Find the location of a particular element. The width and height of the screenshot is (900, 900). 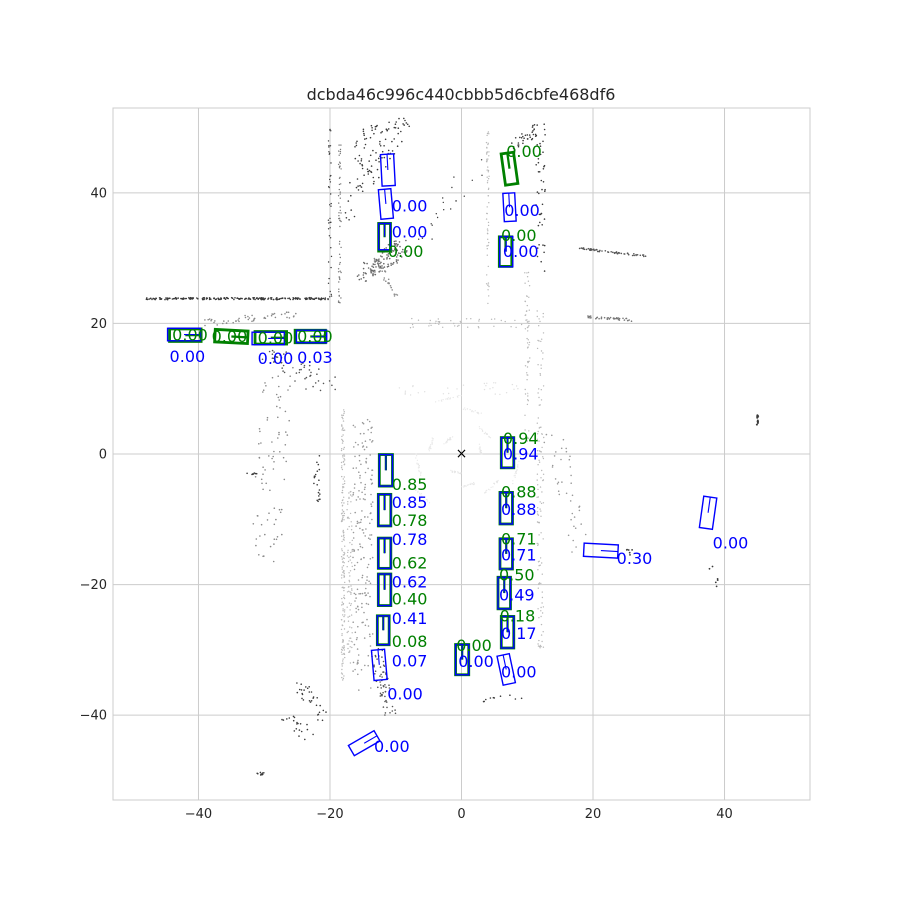

y-axis-ticks: −40 −20 0 20 40 is located at coordinates (93, 454).